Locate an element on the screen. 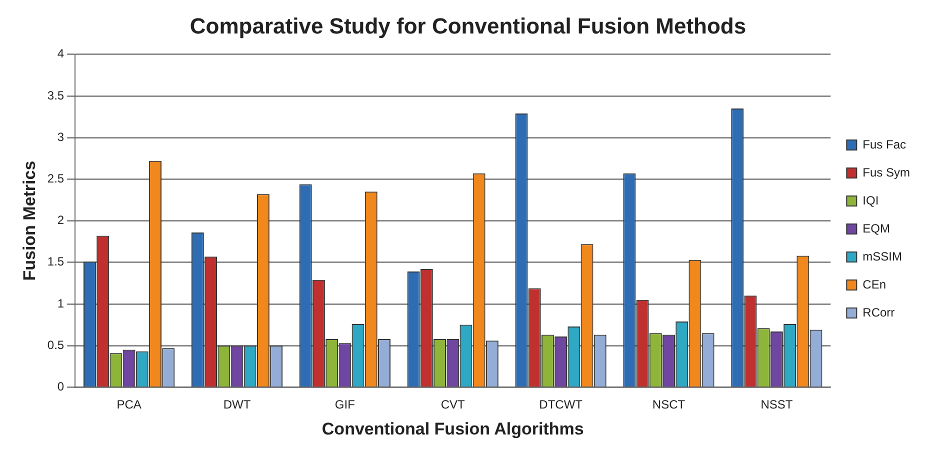 The image size is (936, 456). legend-label: Fus Sym is located at coordinates (886, 172).